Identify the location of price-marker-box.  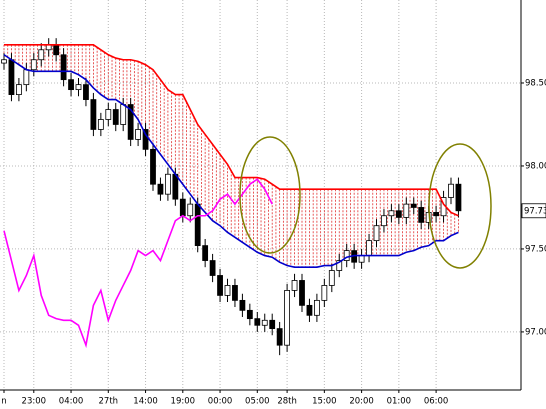
(533, 211).